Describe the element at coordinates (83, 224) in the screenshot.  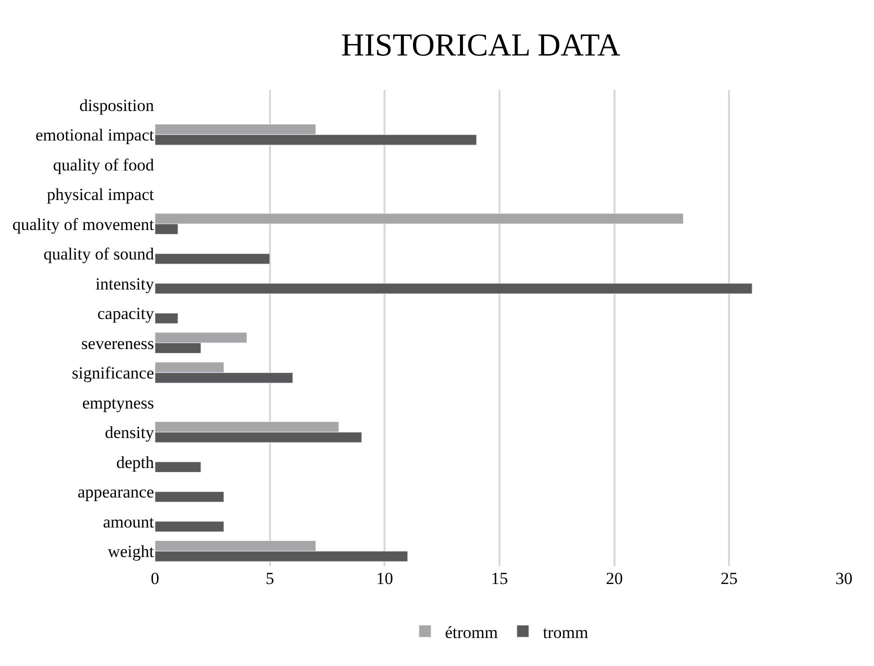
I see `y-tick-label: quality of movement` at that location.